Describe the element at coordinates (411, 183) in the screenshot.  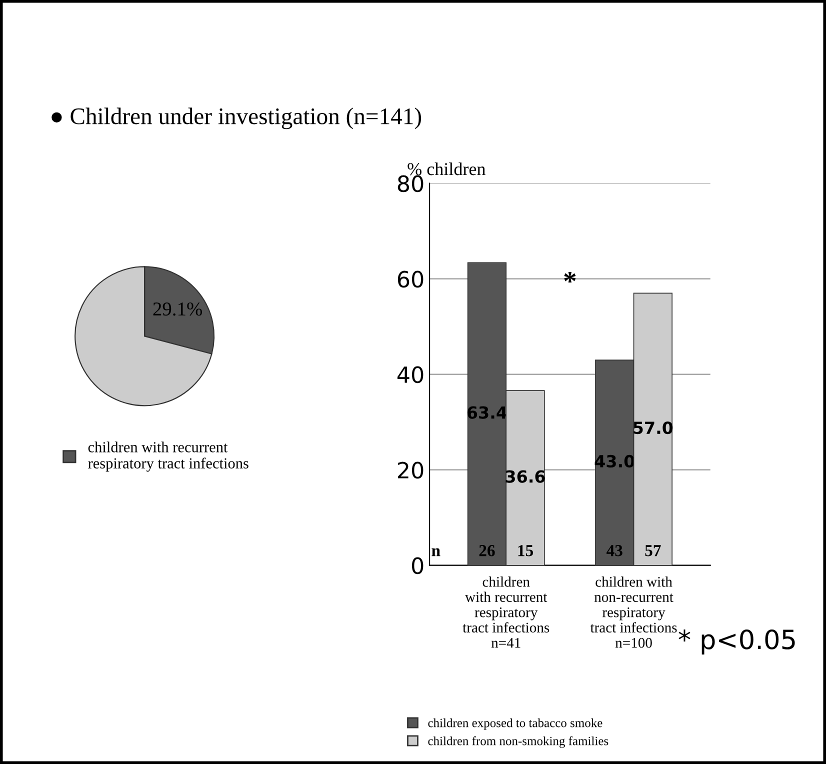
I see `y-tick-label: 80` at that location.